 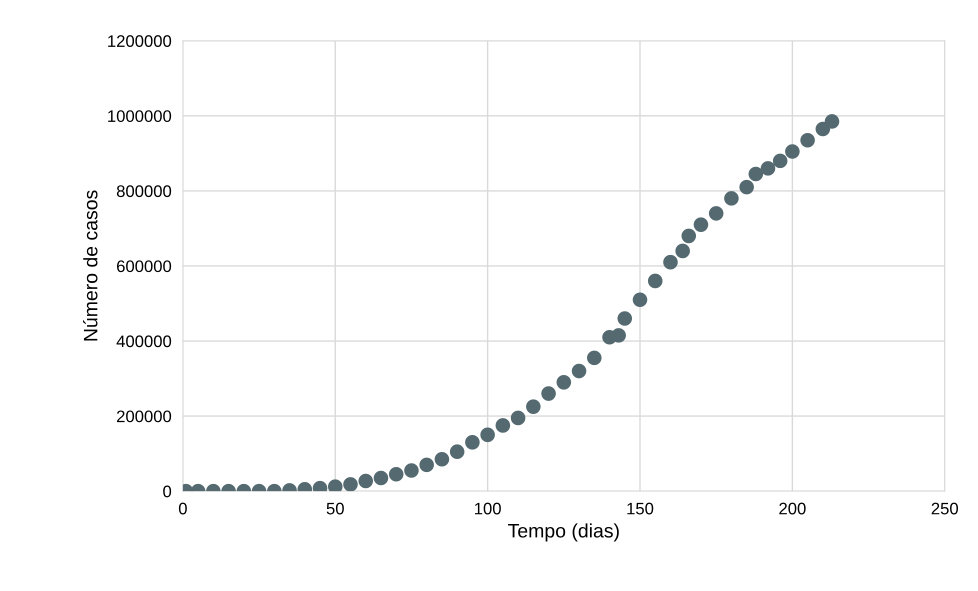 I want to click on y-tick-label: 600000, so click(x=144, y=266).